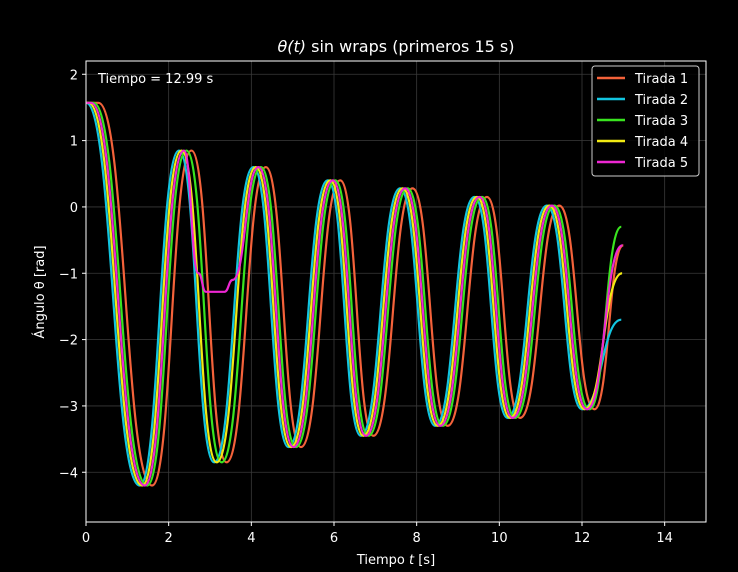  I want to click on y-tick-label: −1, so click(68, 274).